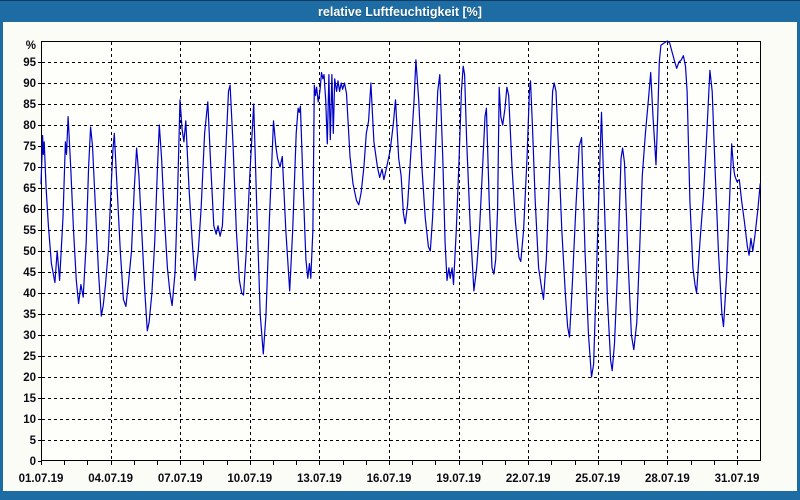  Describe the element at coordinates (29, 210) in the screenshot. I see `y-axis-tick-label: 60` at that location.